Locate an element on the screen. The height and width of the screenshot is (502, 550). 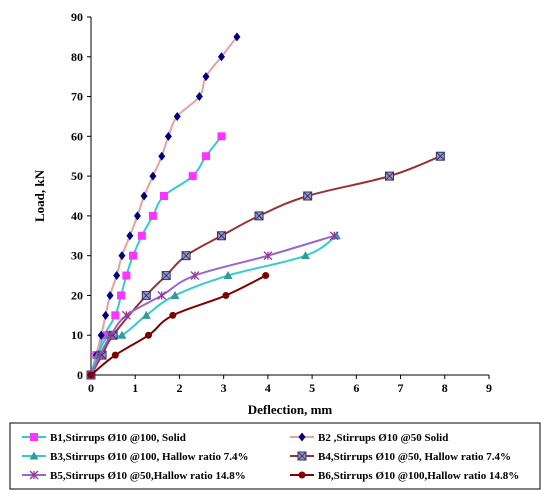
legend-label: B1,Stirrups Ø10 @100, Solid is located at coordinates (118, 438).